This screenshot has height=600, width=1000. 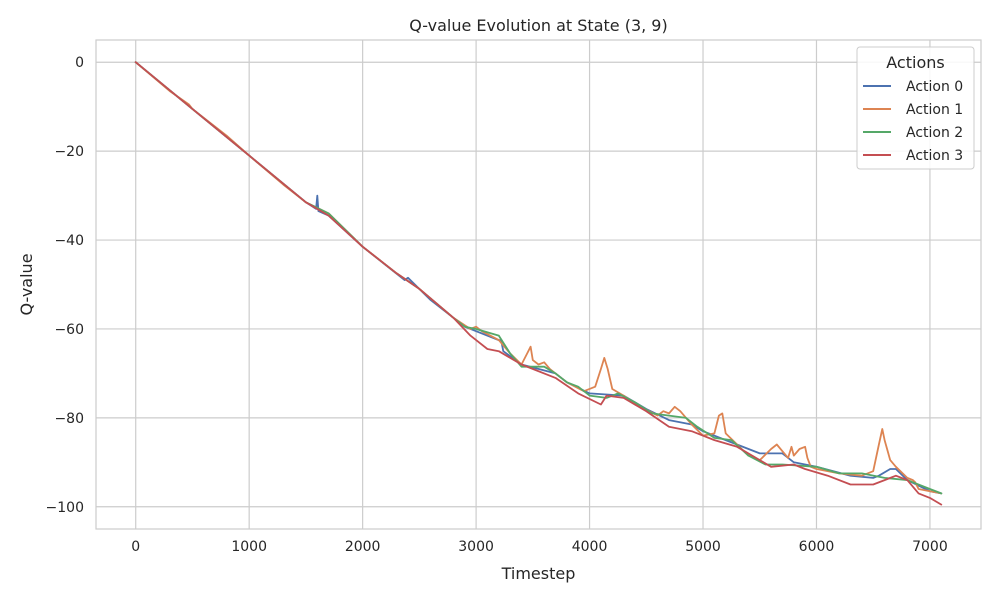 I want to click on legend-box, so click(x=915, y=108).